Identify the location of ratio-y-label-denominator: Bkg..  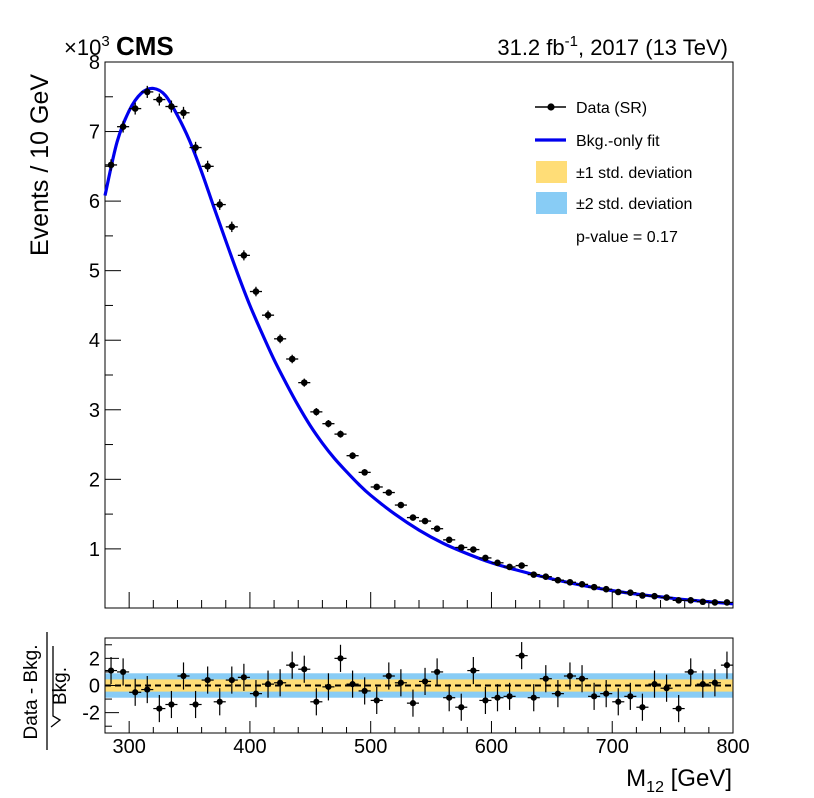
(60, 686).